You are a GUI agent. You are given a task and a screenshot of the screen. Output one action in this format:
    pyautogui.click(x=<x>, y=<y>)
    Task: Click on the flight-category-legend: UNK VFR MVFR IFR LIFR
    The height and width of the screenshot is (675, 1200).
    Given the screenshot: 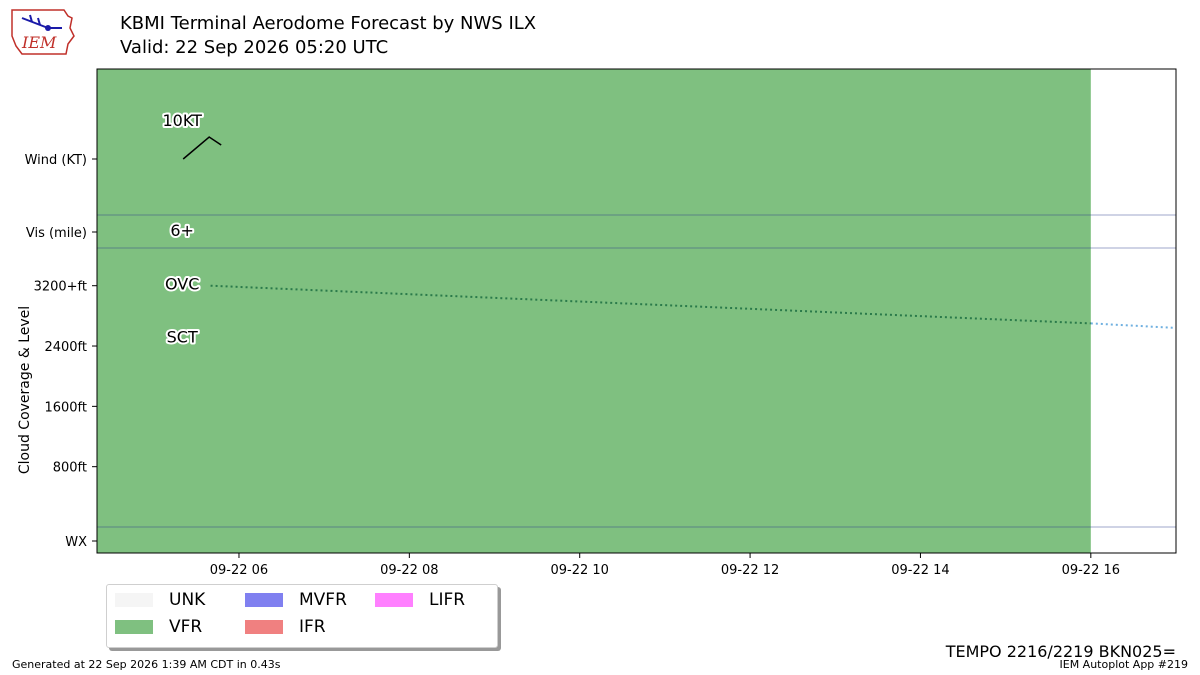 What is the action you would take?
    pyautogui.click(x=302, y=616)
    